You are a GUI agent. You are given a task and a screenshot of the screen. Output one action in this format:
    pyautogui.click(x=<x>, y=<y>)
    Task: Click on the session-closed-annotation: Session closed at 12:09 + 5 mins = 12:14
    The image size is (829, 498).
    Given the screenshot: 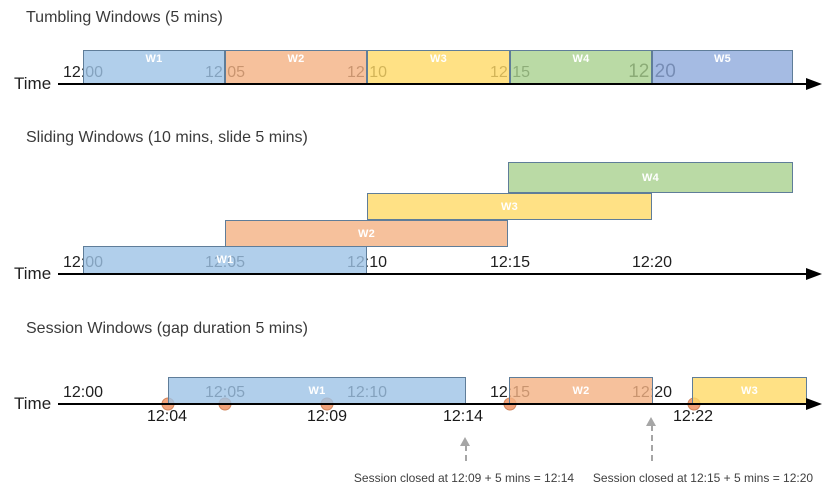 What is the action you would take?
    pyautogui.click(x=464, y=478)
    